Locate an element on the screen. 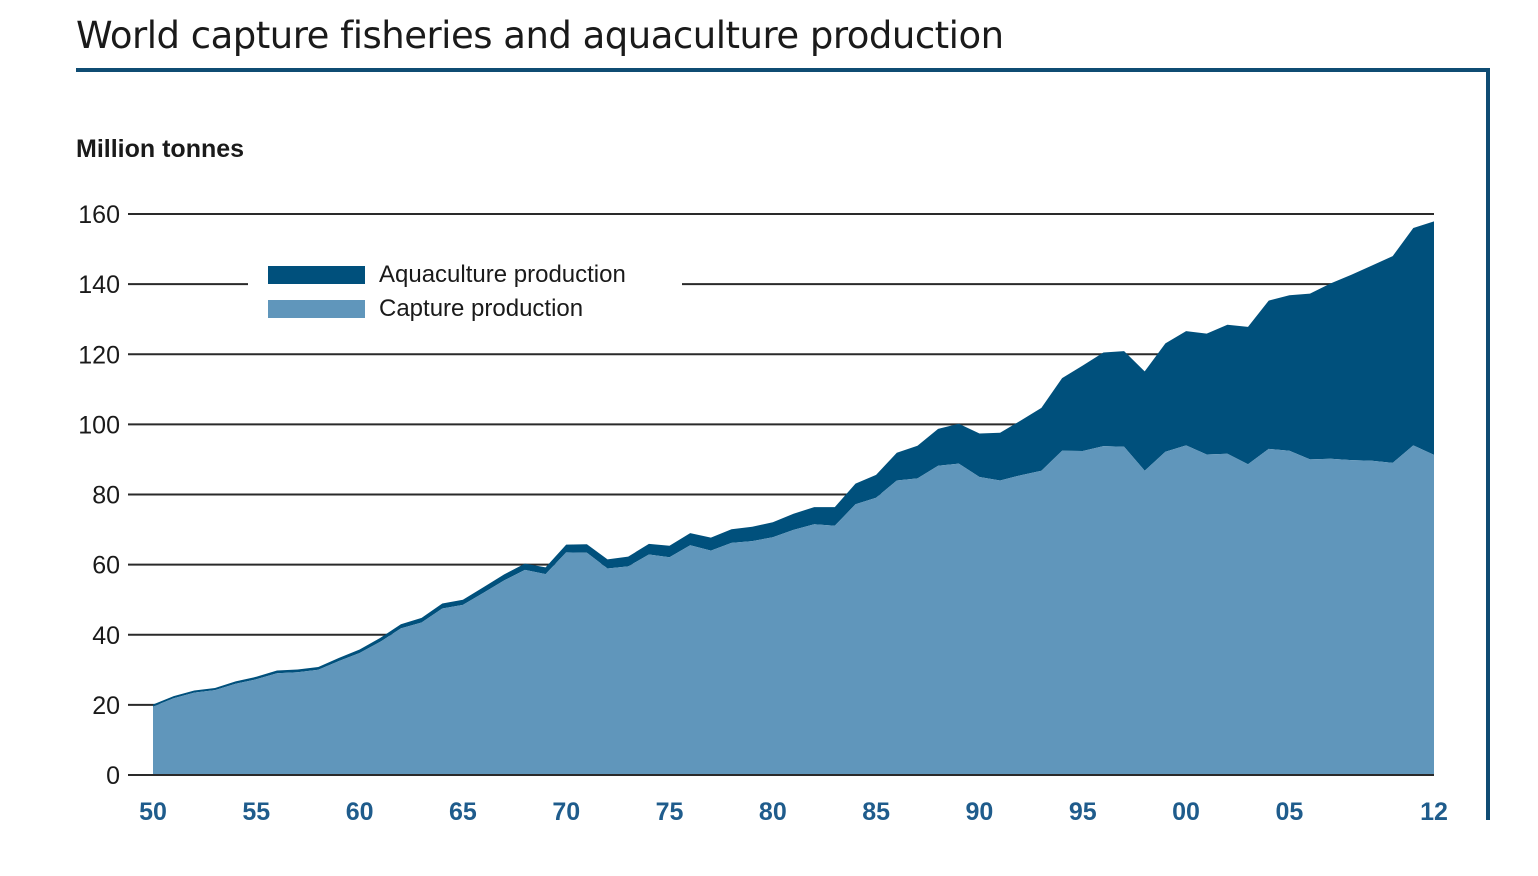  legend-label-aquaculture: Aquaculture production is located at coordinates (502, 274).